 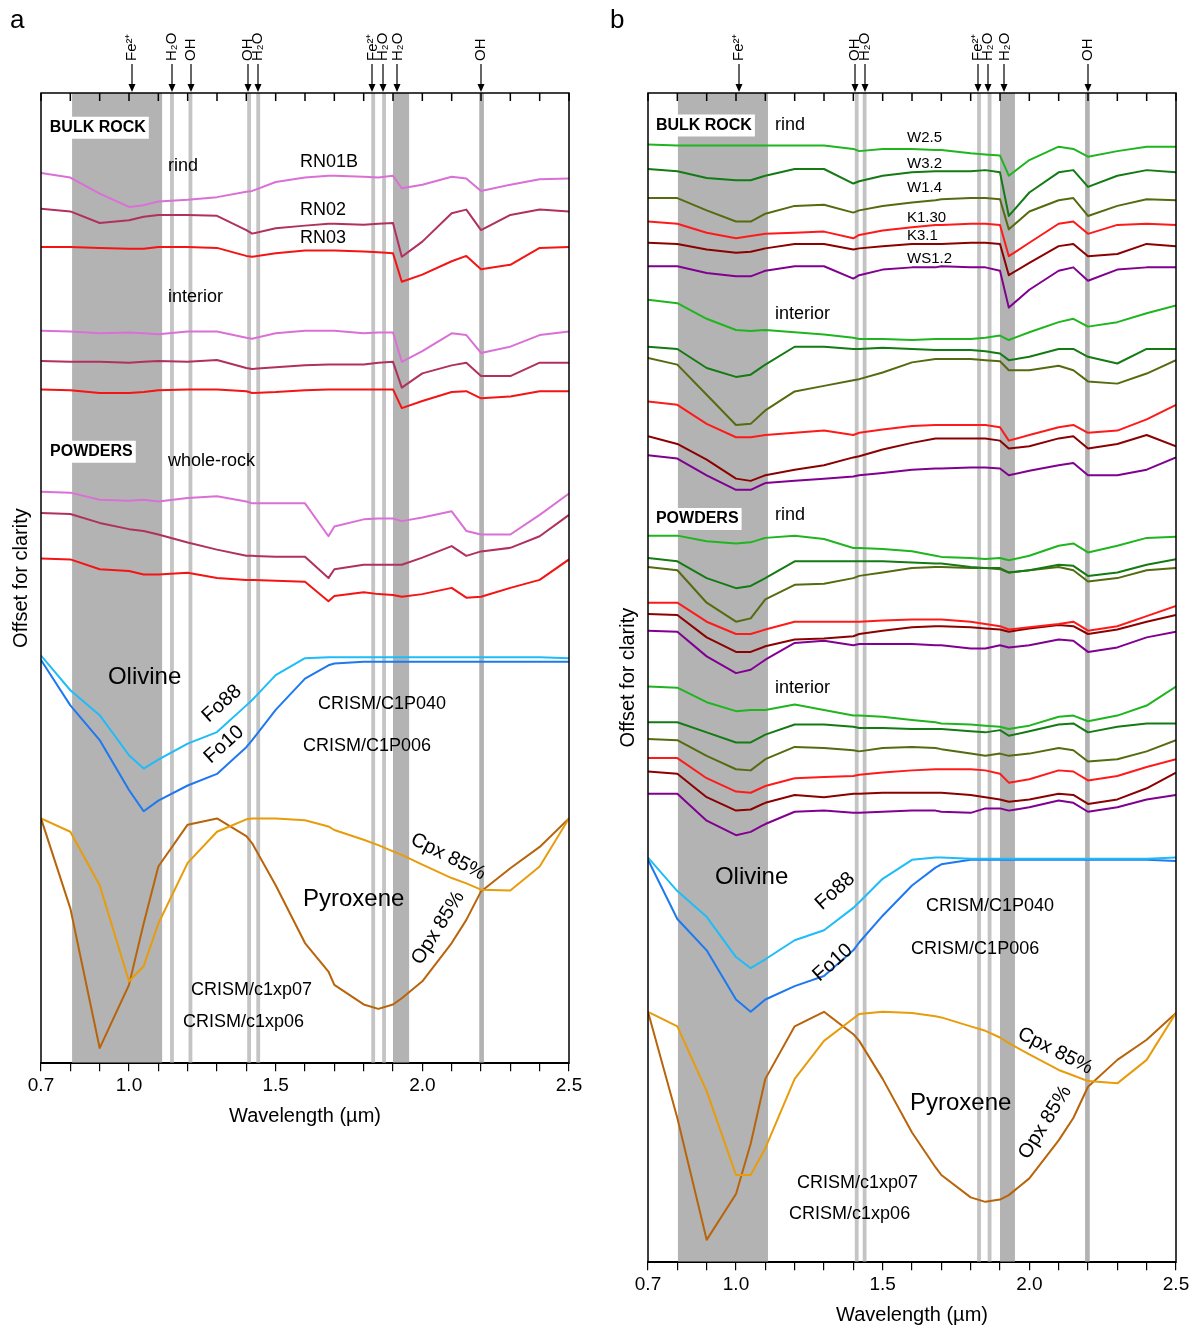 I want to click on series-label: W1.4, so click(x=925, y=187).